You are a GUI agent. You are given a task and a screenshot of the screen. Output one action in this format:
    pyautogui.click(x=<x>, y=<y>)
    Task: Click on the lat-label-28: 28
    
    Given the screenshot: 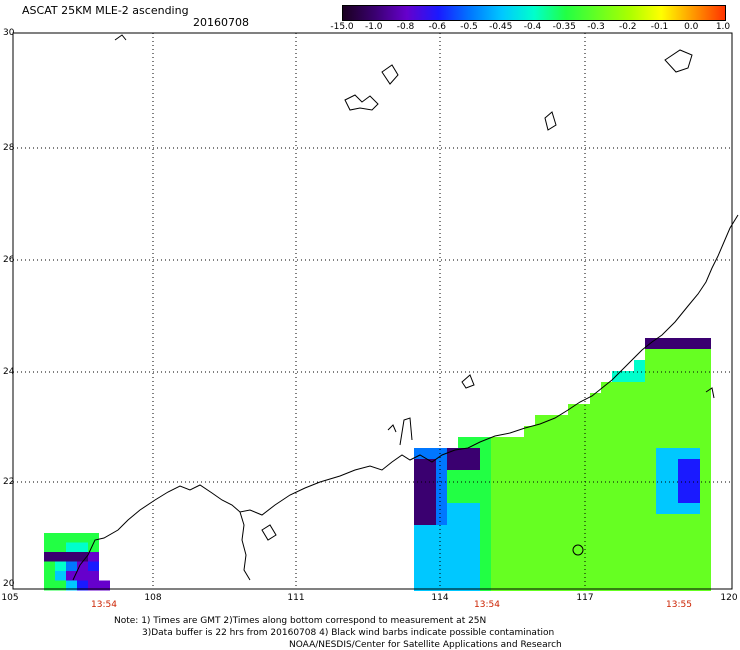 What is the action you would take?
    pyautogui.click(x=9, y=148)
    